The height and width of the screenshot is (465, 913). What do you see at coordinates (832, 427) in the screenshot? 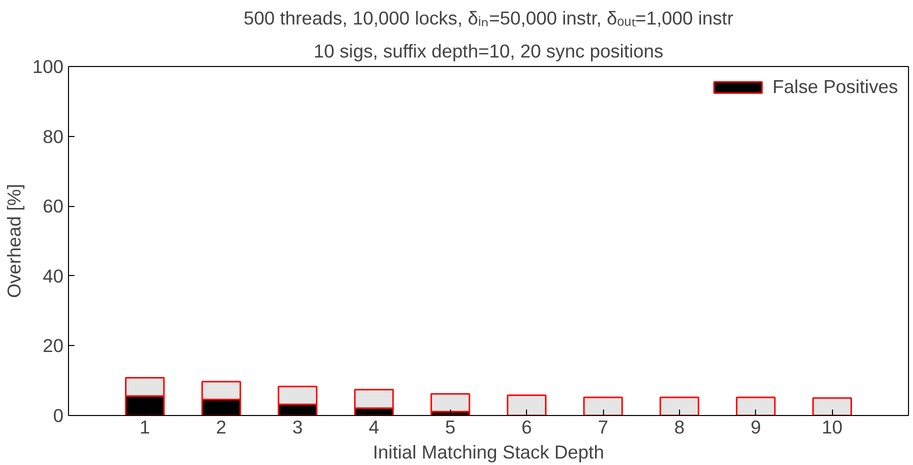
I see `x-tick-label: 10` at bounding box center [832, 427].